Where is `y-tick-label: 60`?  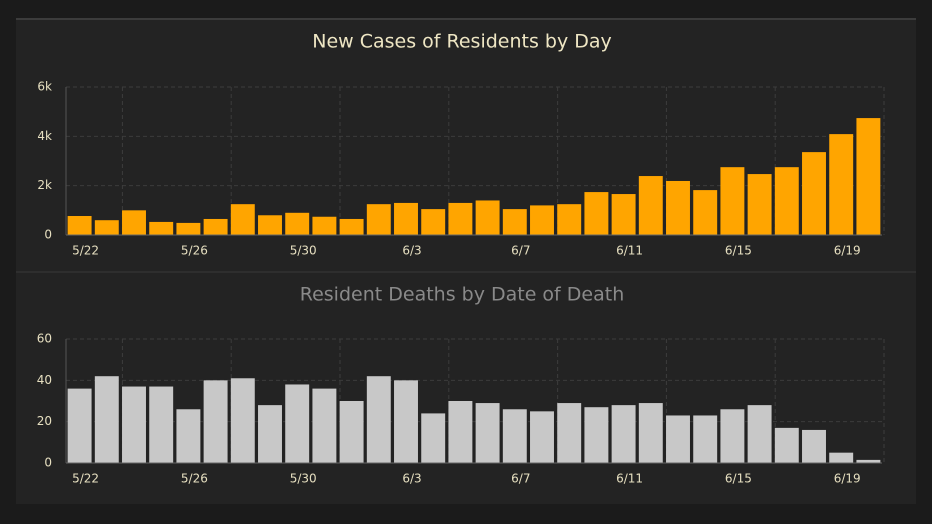
y-tick-label: 60 is located at coordinates (44, 339).